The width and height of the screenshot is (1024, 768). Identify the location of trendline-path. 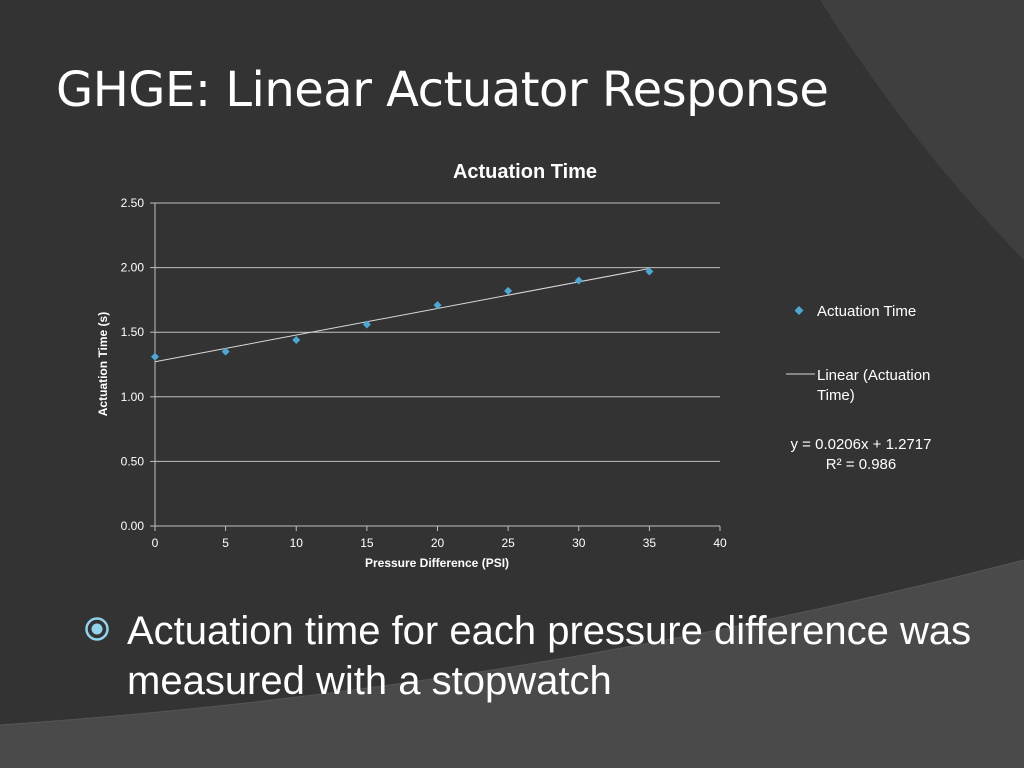
(402, 315).